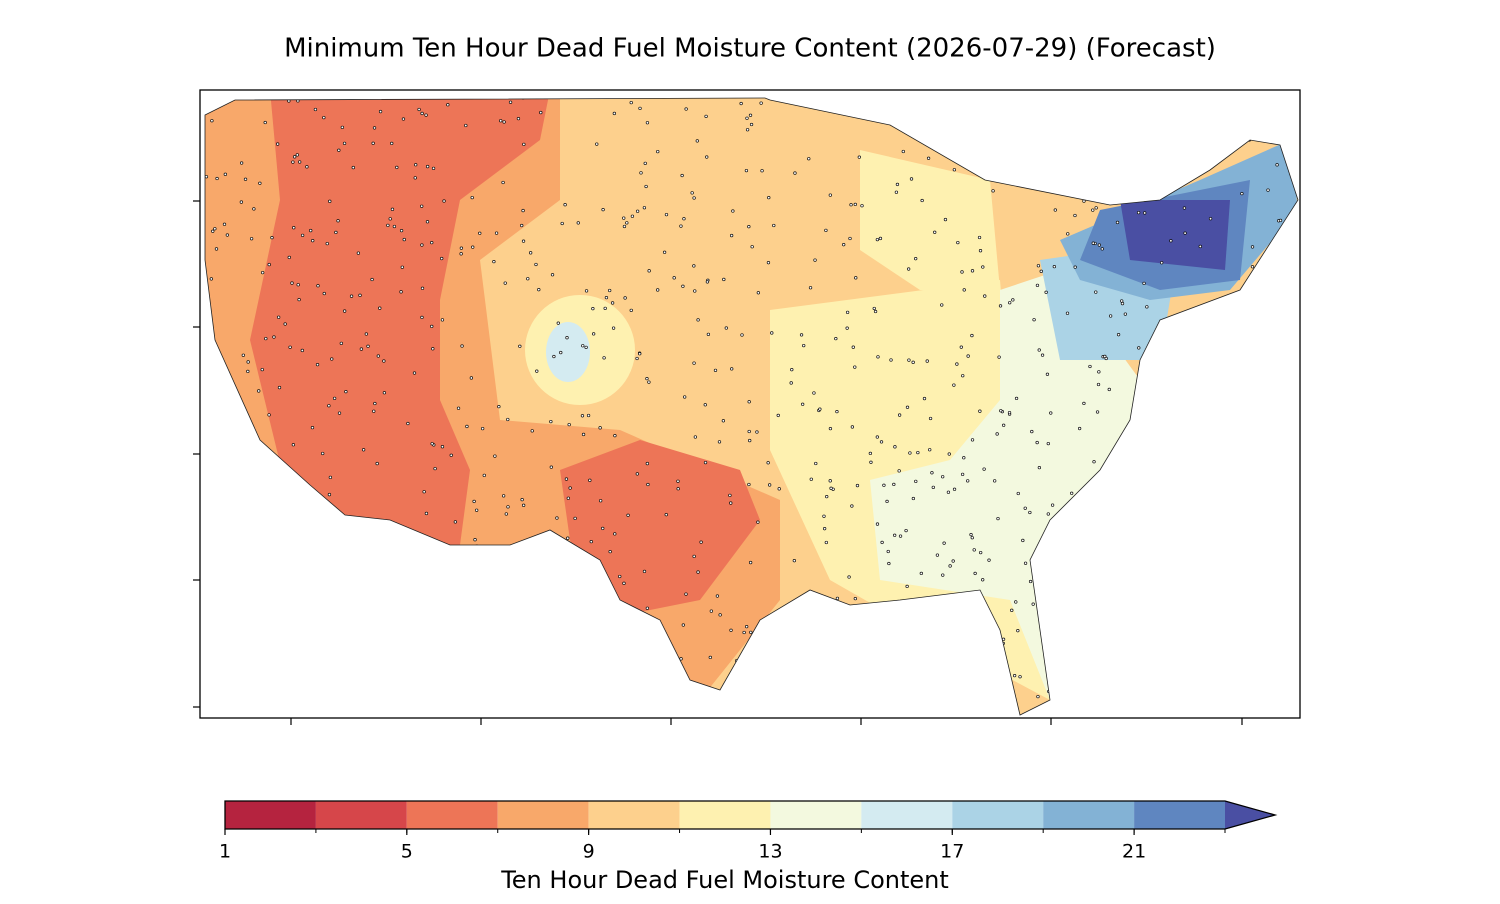 The width and height of the screenshot is (1500, 904). Describe the element at coordinates (361, 815) in the screenshot. I see `colorbar-swatch` at that location.